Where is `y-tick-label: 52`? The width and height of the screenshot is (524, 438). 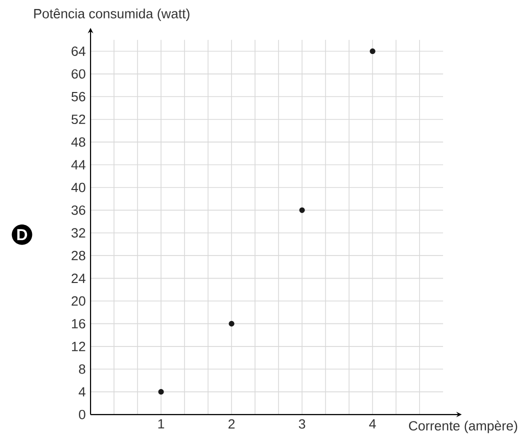 y-tick-label: 52 is located at coordinates (79, 119).